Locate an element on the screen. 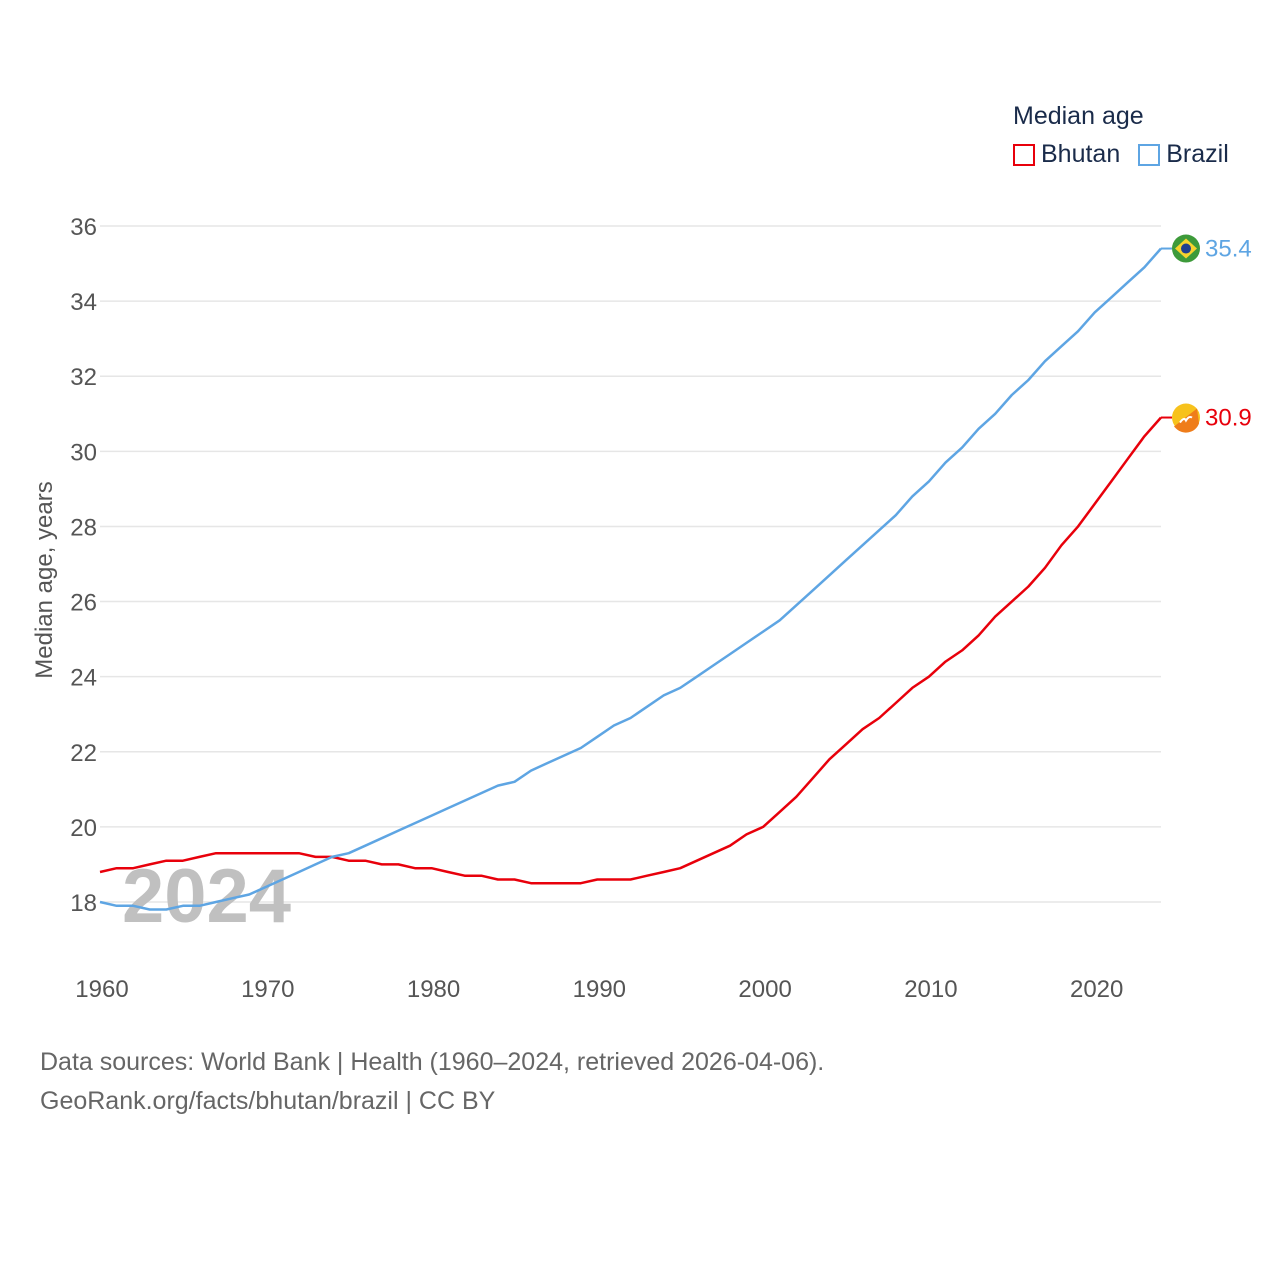 This screenshot has width=1280, height=1280. x-tick-labels: 1960 1970 1980 1990 2000 2010 2020 is located at coordinates (599, 989).